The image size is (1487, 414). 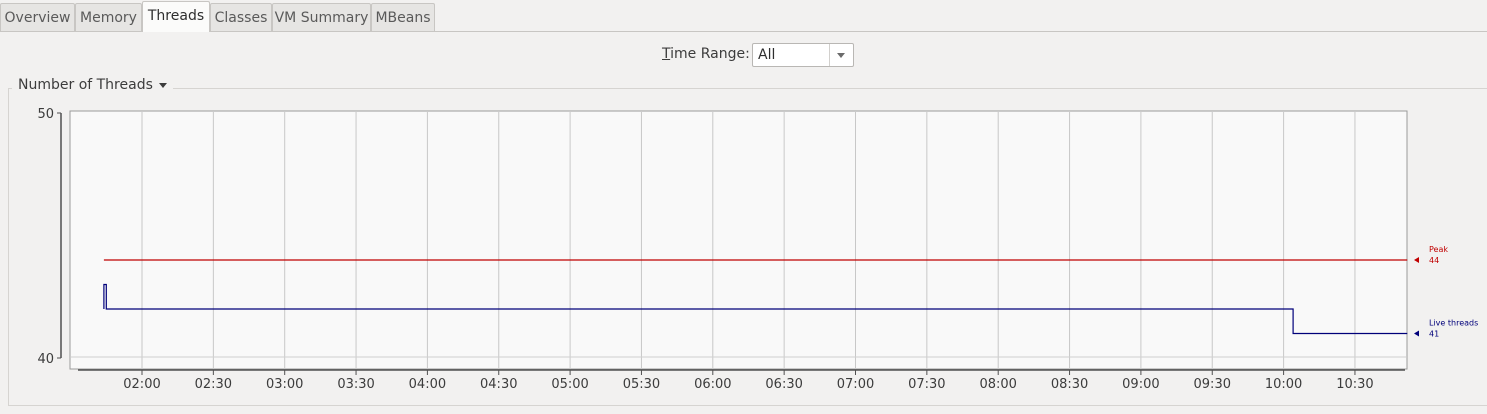 I want to click on time-range-label: Time Range:, so click(x=706, y=54).